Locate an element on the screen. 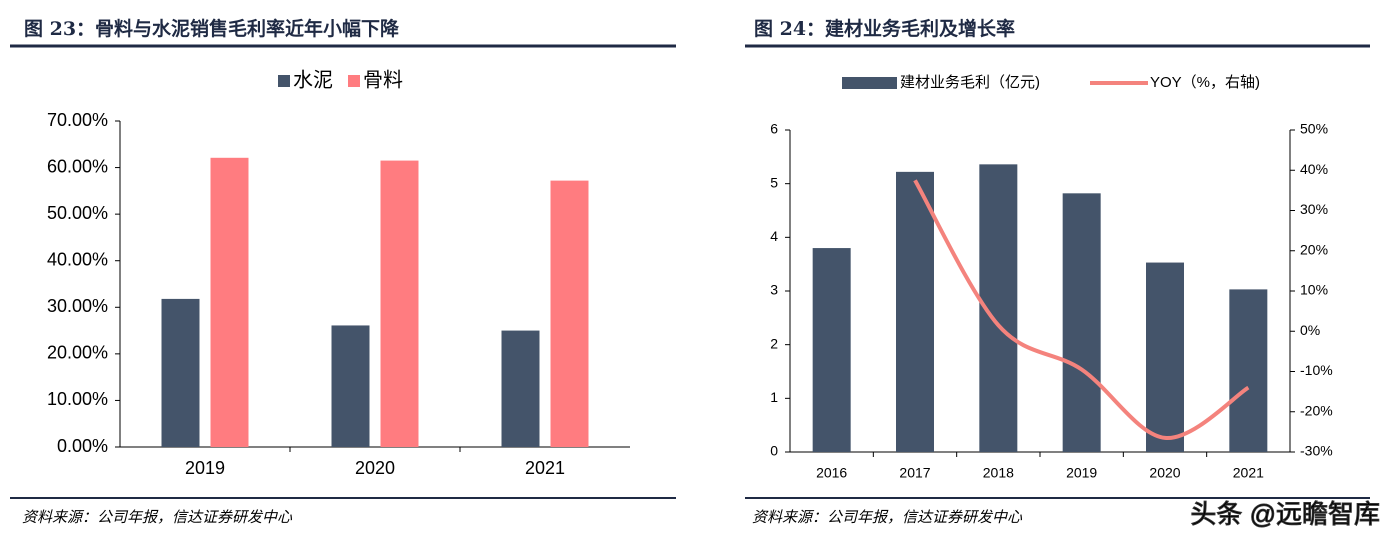  y2-tick-label: -10% is located at coordinates (1316, 370).